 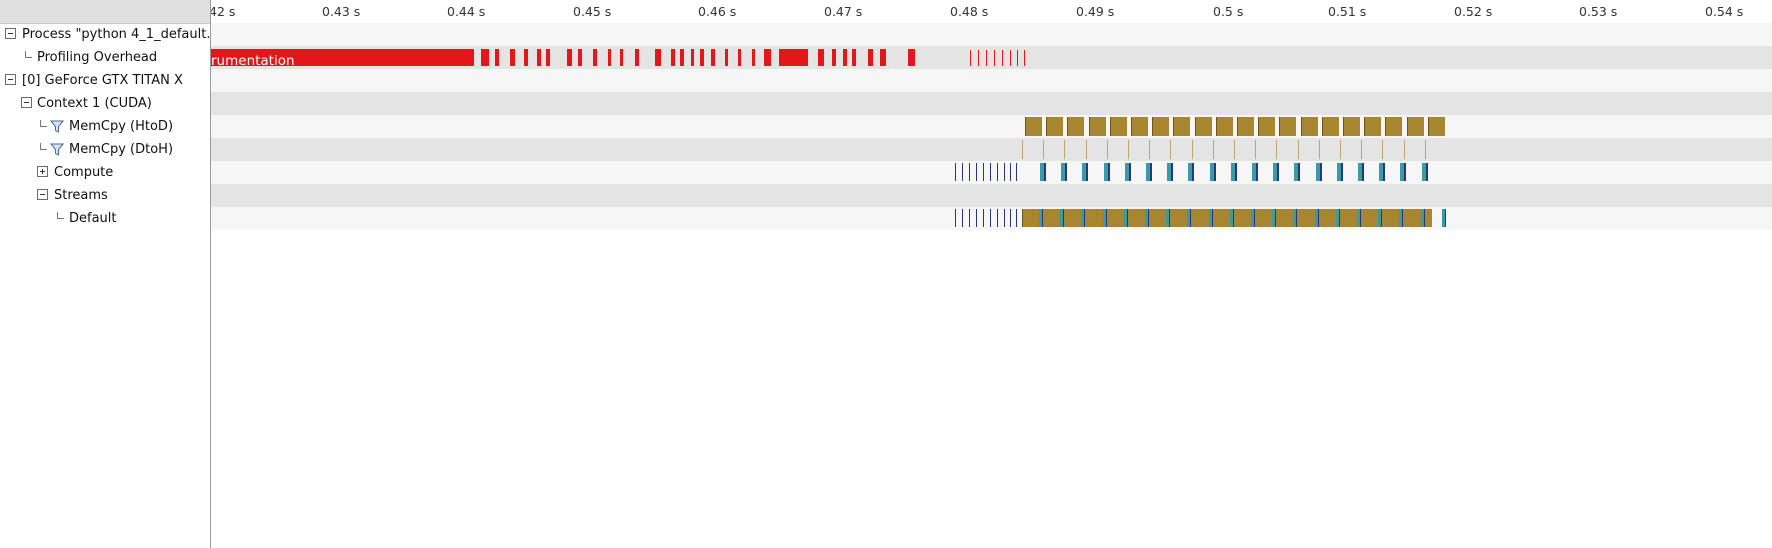 I want to click on collapse-streams-icon, so click(x=42, y=194).